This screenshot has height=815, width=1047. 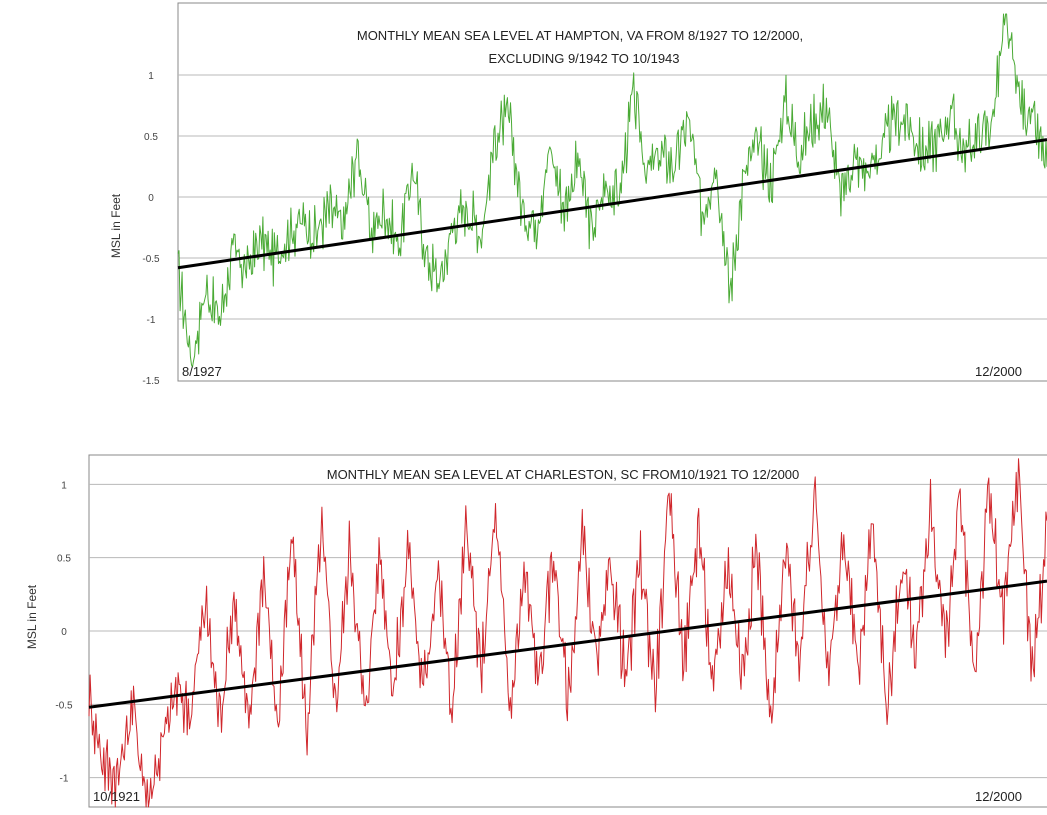 I want to click on charleston-y-tick-label: 1, so click(x=64, y=485).